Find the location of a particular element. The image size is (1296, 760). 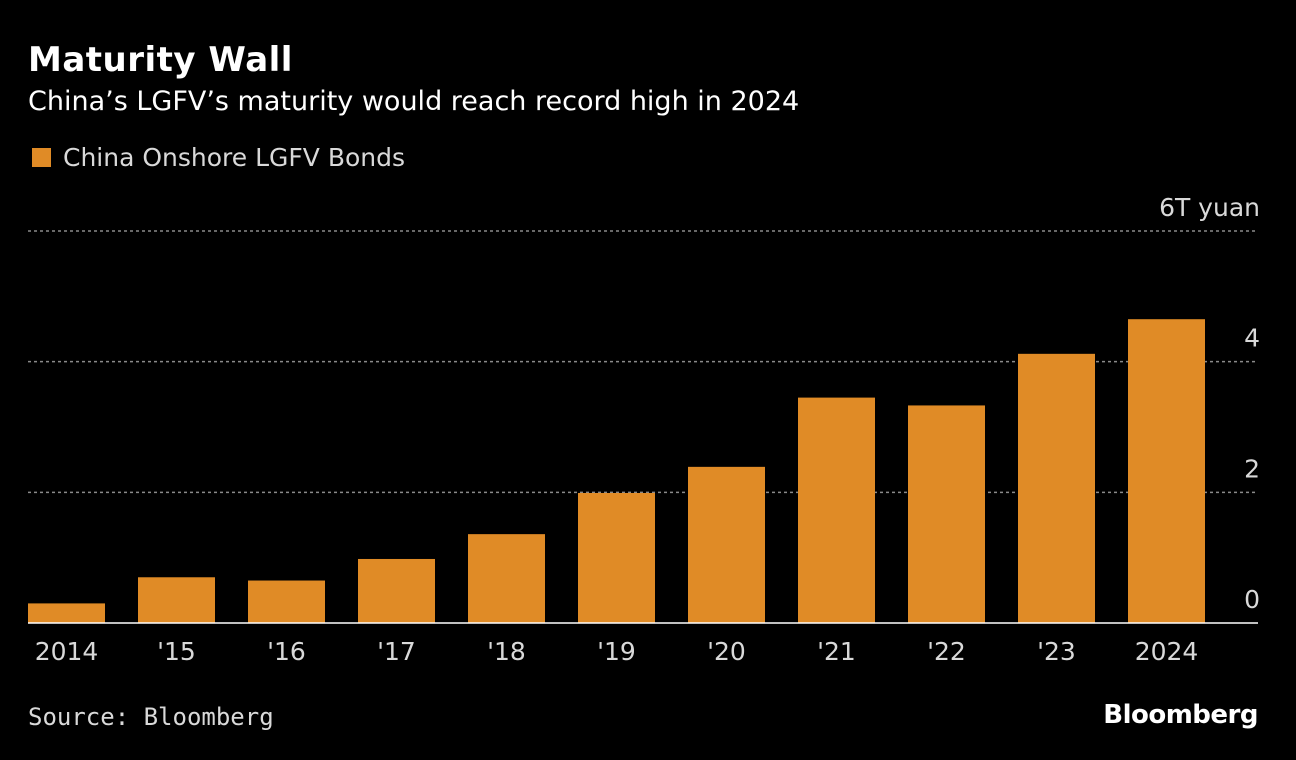

x-tick-label: 2014 is located at coordinates (67, 651).